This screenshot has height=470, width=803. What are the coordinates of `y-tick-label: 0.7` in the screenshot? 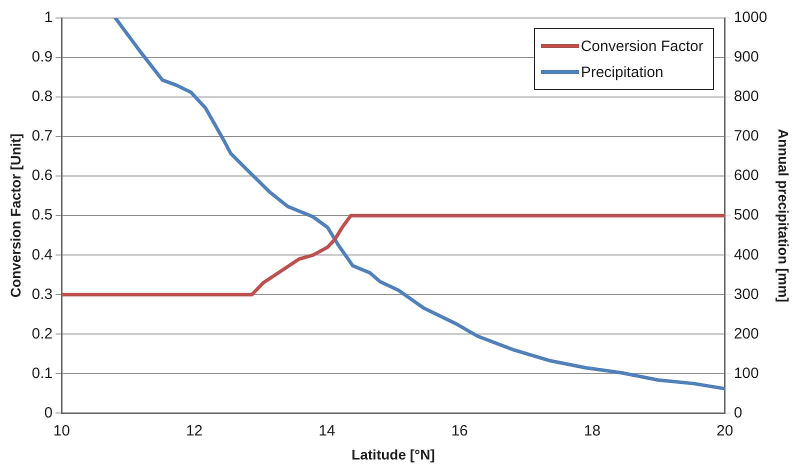 It's located at (42, 136).